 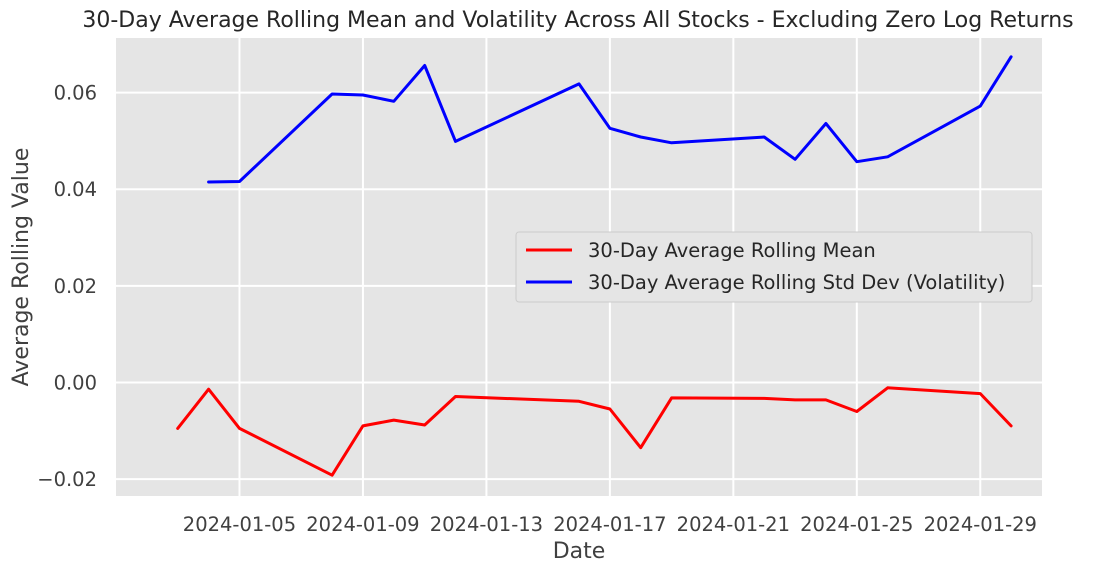 I want to click on y-tick-label: 0.00, so click(x=75, y=382).